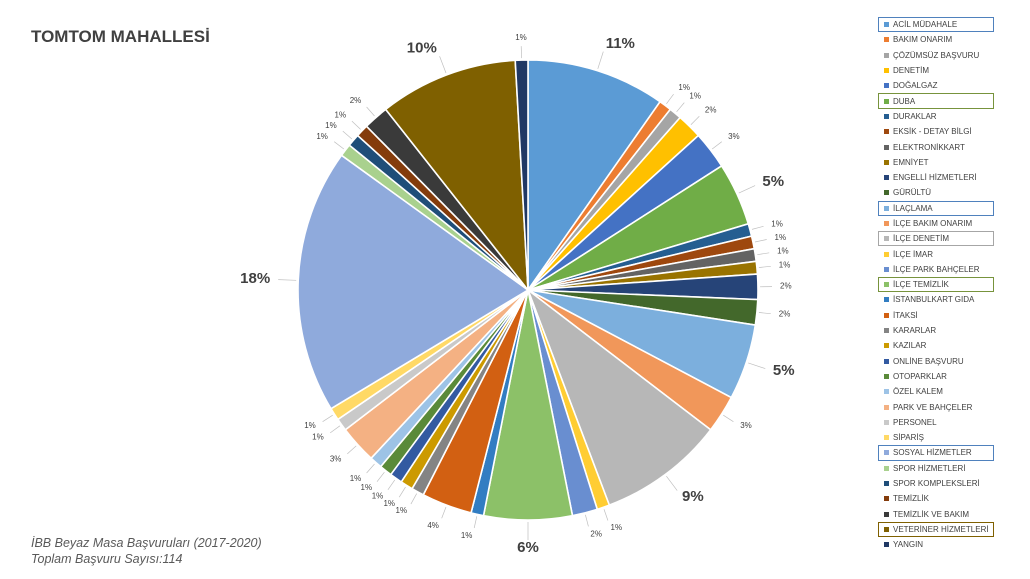 The width and height of the screenshot is (1030, 579). I want to click on legend-item-9: EMNİYET, so click(936, 162).